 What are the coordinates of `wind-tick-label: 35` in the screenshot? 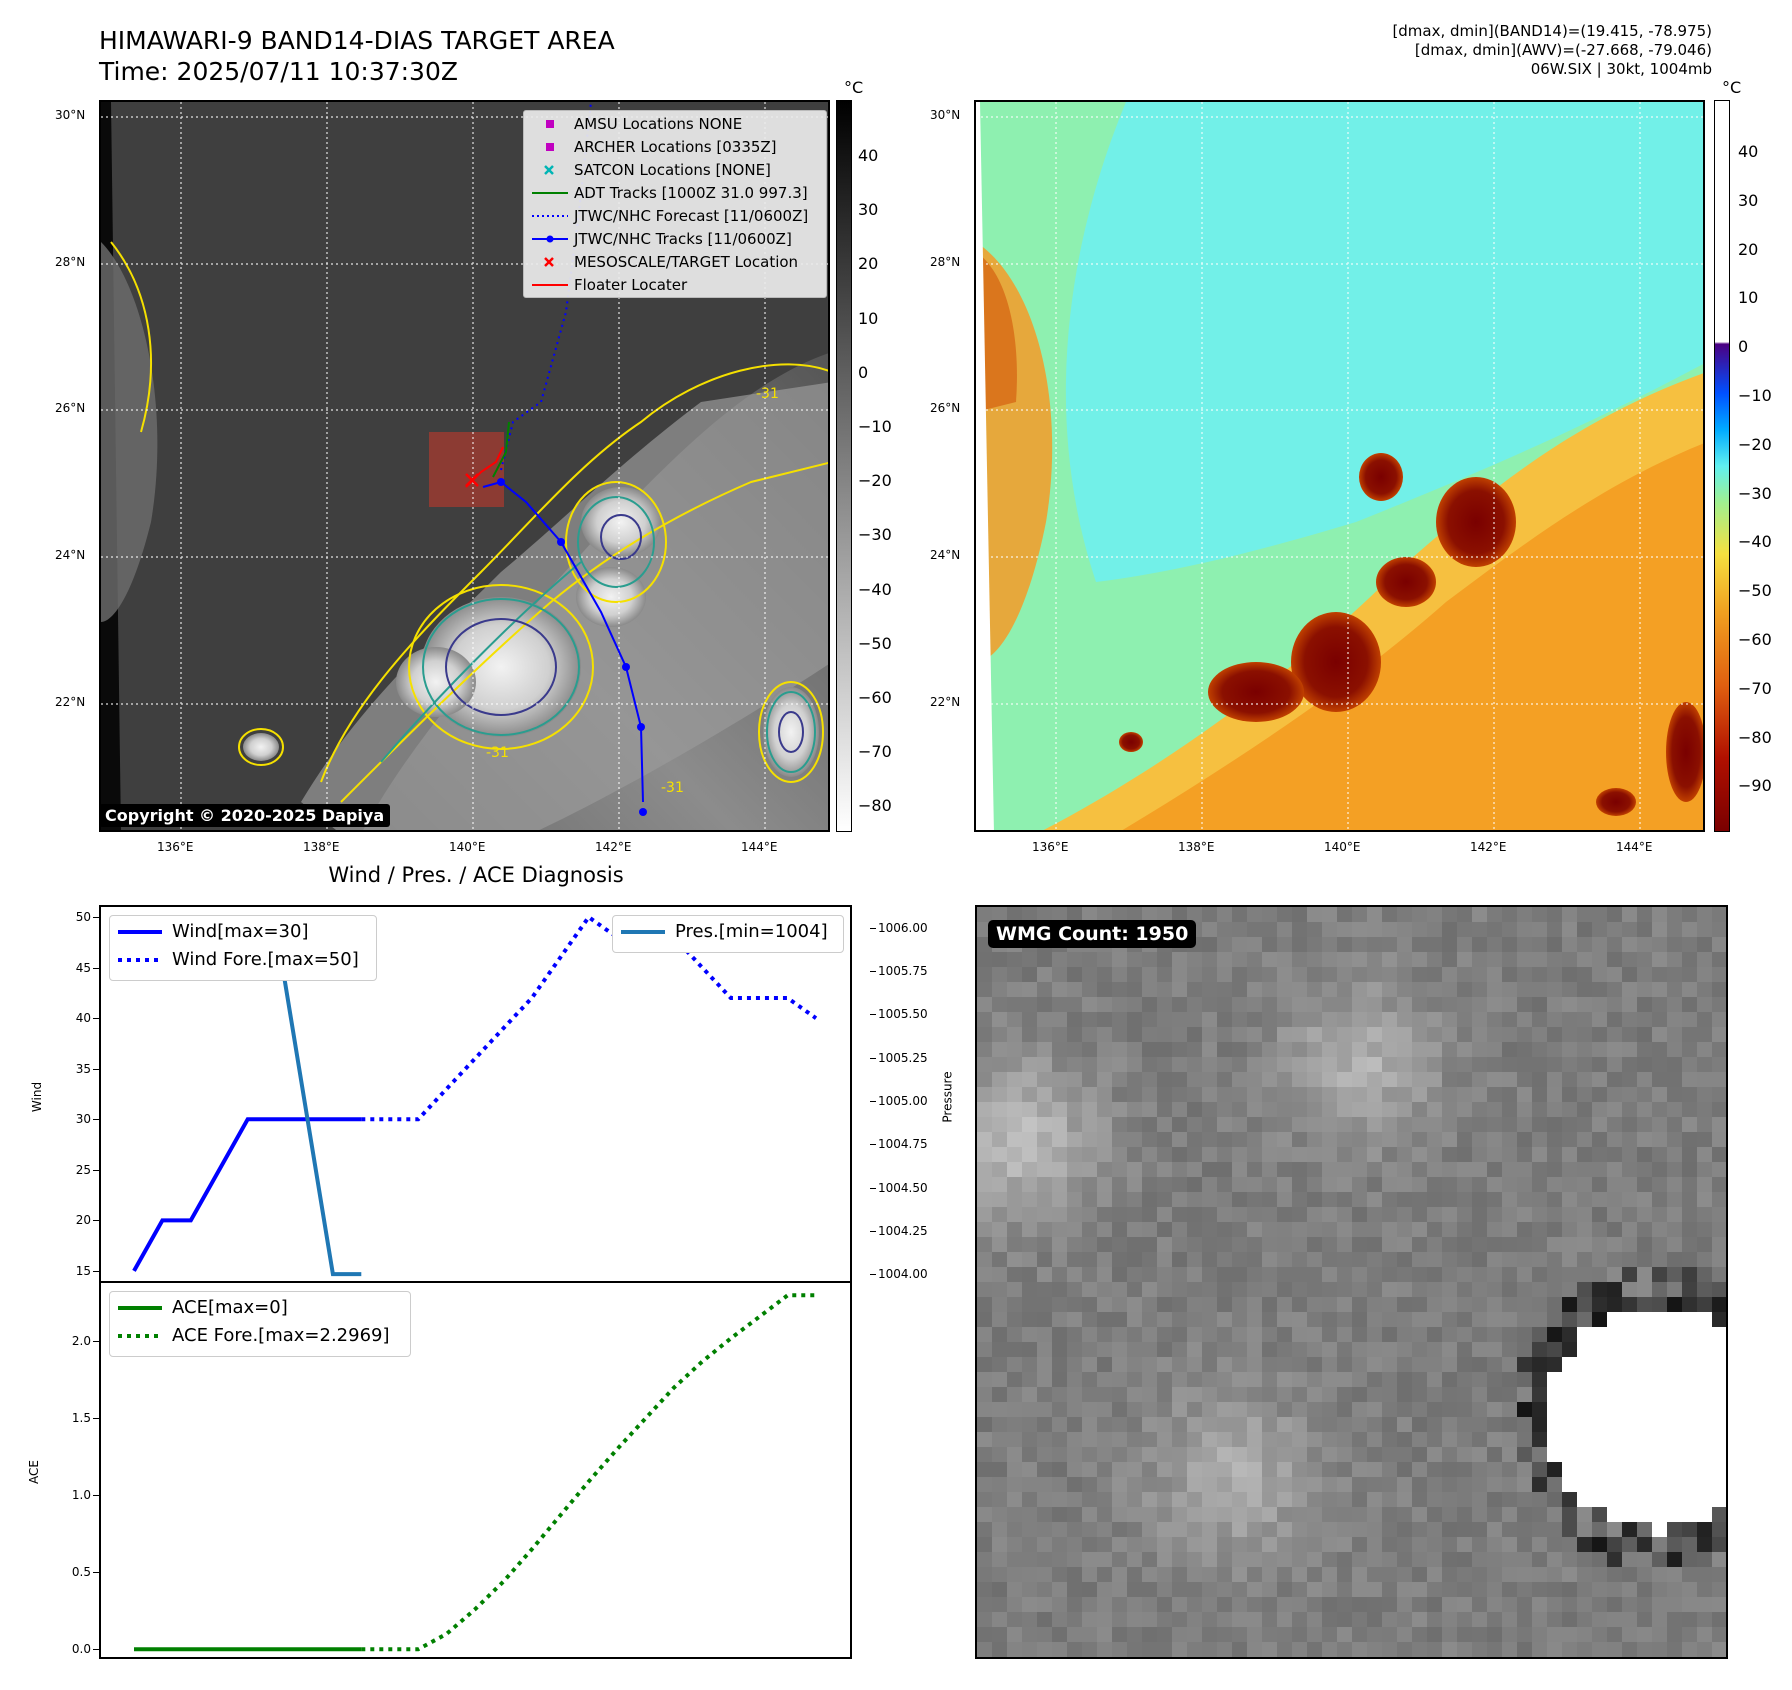 It's located at (83, 1068).